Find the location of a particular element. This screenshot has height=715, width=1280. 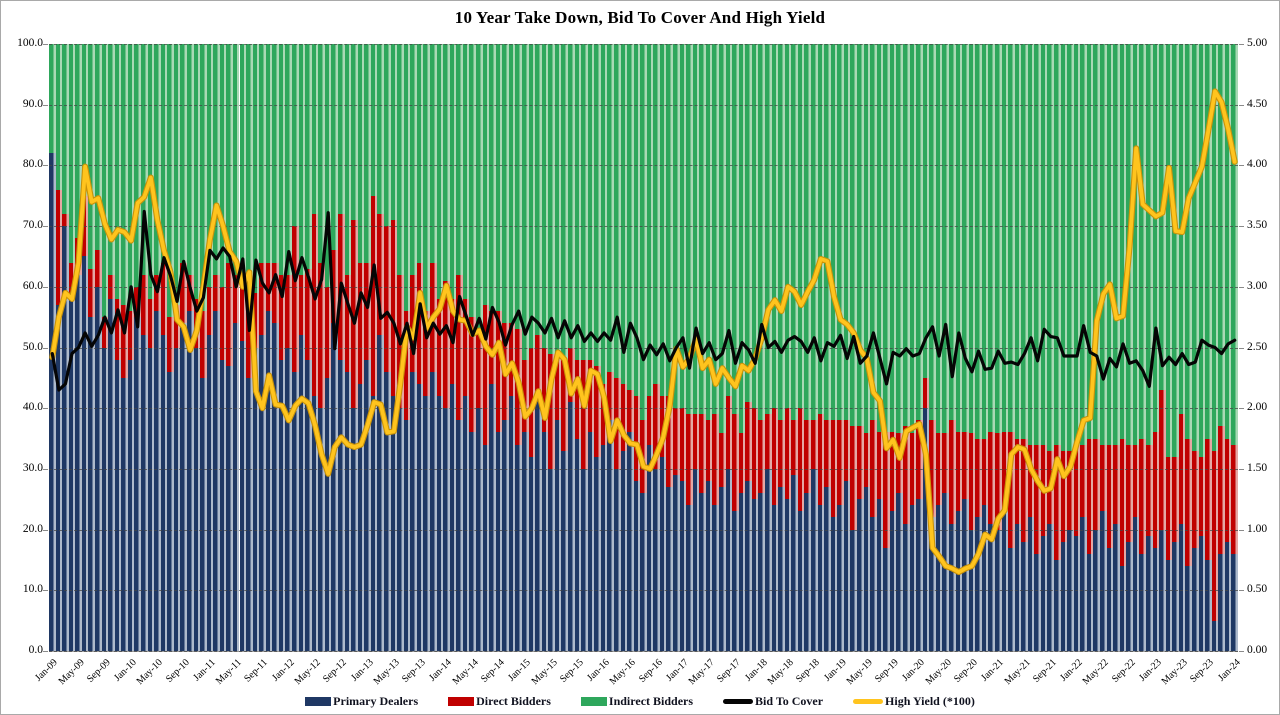

legend-label: Bid To Cover is located at coordinates (789, 701).